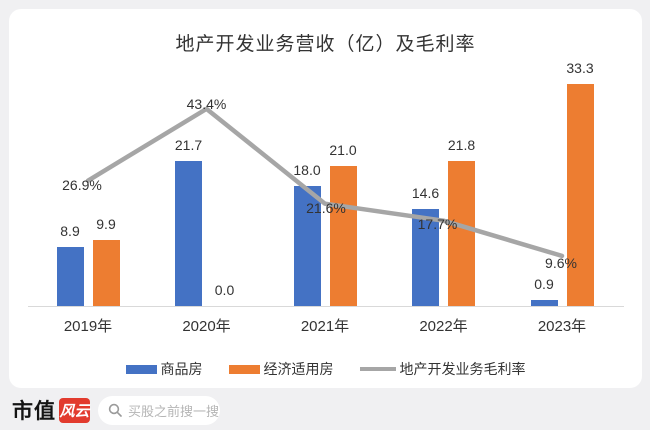 The height and width of the screenshot is (430, 650). I want to click on legend-swatch-blue-bar, so click(141, 369).